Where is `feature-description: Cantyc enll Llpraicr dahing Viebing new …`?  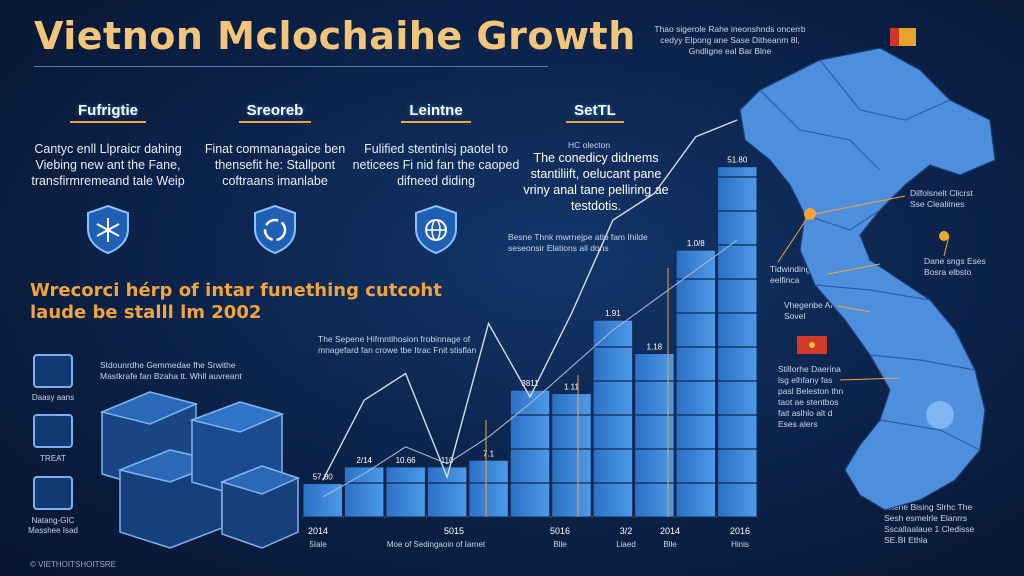
feature-description: Cantyc enll Llpraicr dahing Viebing new … is located at coordinates (108, 165).